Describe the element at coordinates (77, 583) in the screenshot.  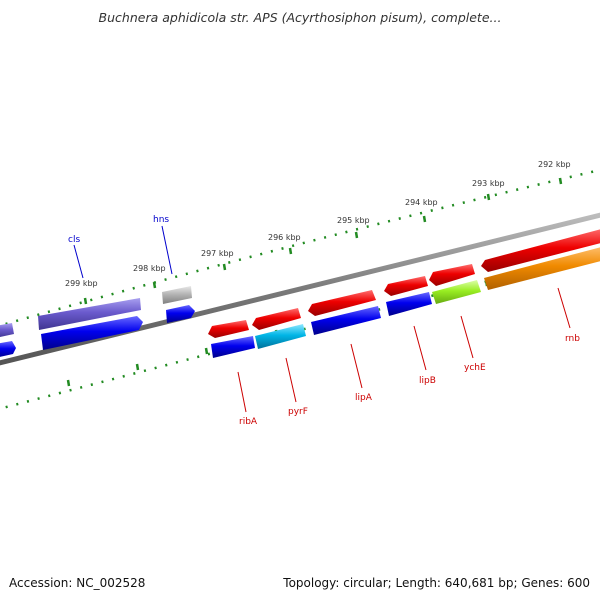
I see `accession-label: Accession: NC_002528` at that location.